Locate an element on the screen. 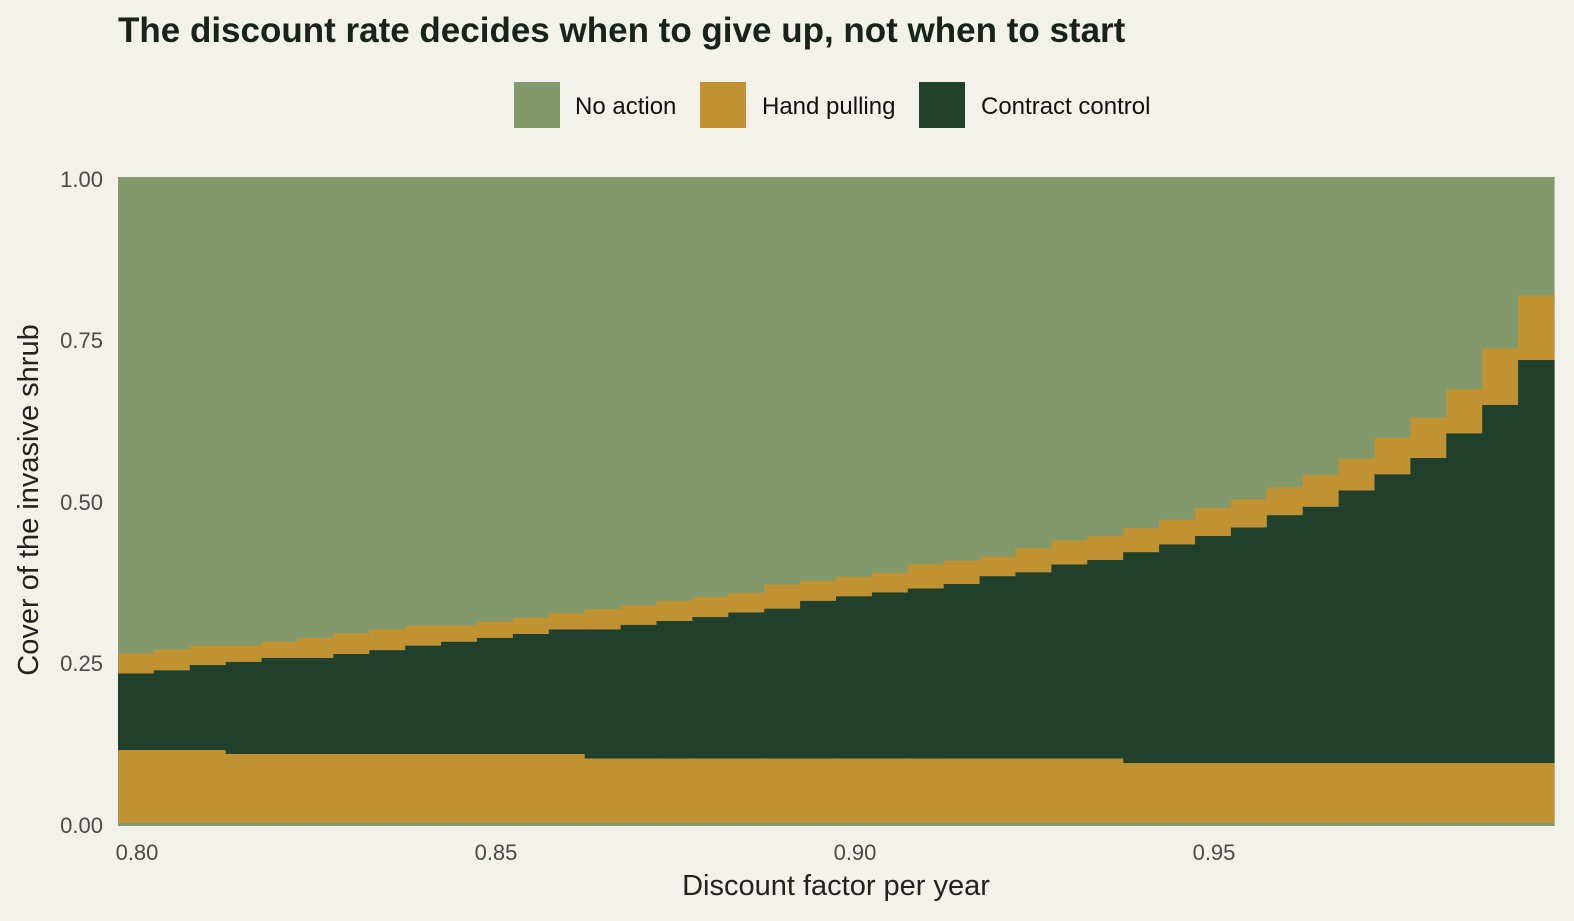 The height and width of the screenshot is (921, 1574). x-tick-label-2: 0.90 is located at coordinates (855, 852).